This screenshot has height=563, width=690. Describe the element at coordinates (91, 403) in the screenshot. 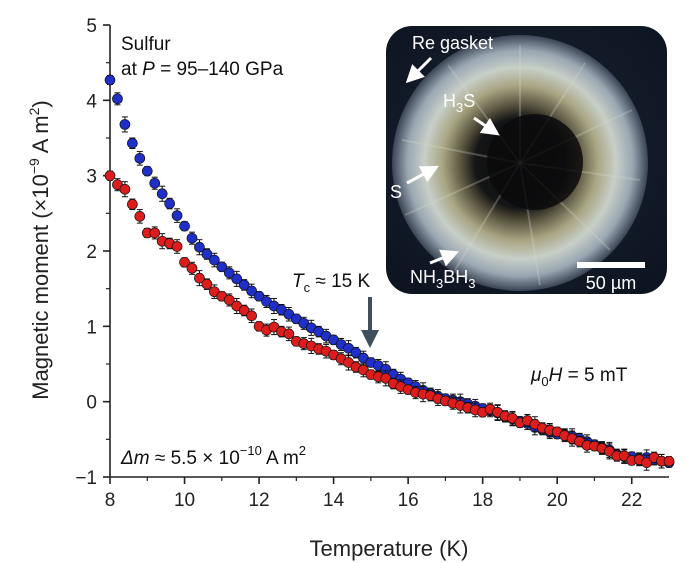

I see `y-tick-label-1: 0` at that location.